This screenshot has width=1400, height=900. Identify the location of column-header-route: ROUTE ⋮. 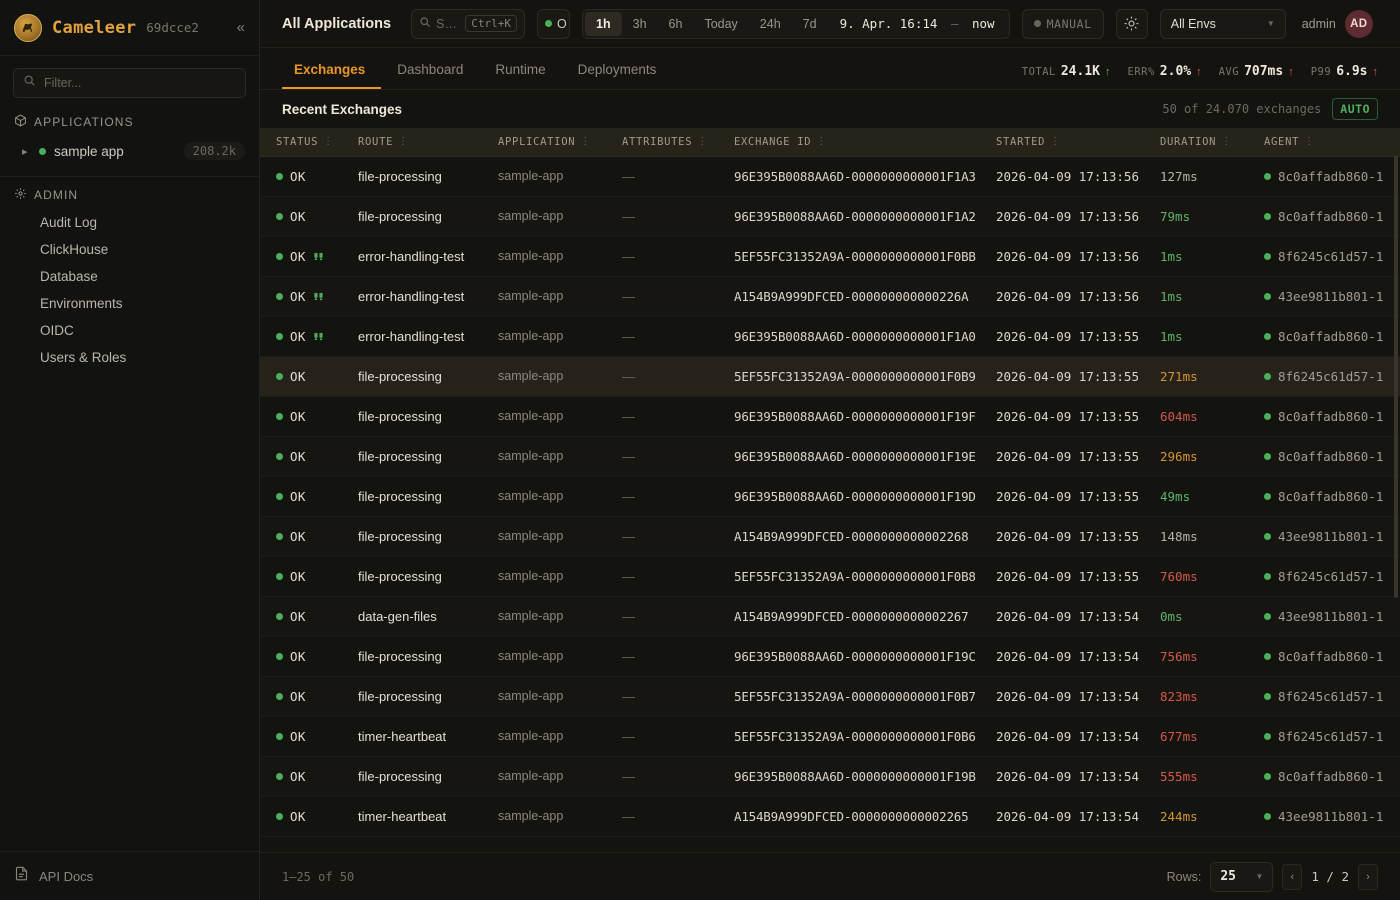
(428, 142).